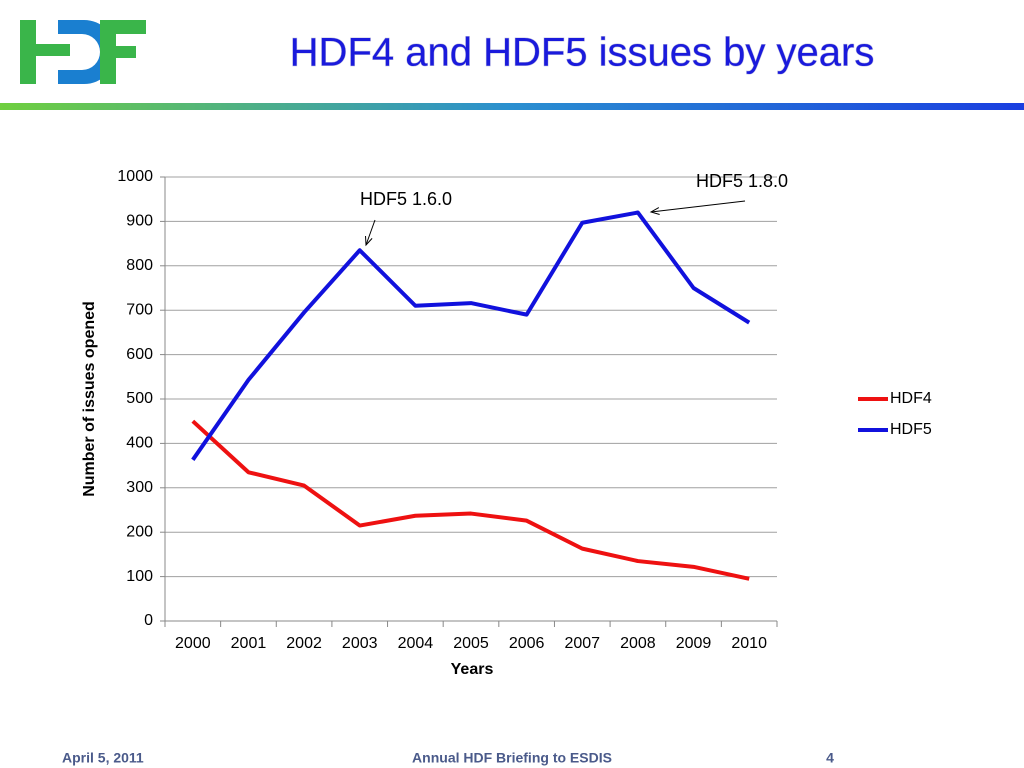 This screenshot has height=768, width=1024. I want to click on y-tick-label: 300, so click(139, 487).